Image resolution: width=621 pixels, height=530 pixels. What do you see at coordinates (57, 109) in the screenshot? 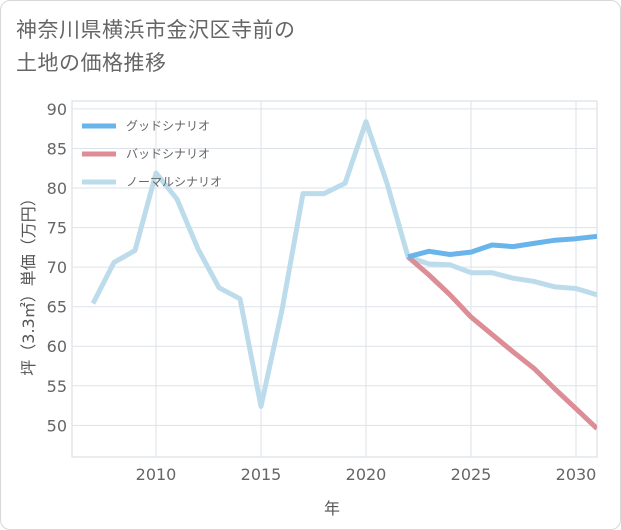
I see `y-tick-label-90: 90` at bounding box center [57, 109].